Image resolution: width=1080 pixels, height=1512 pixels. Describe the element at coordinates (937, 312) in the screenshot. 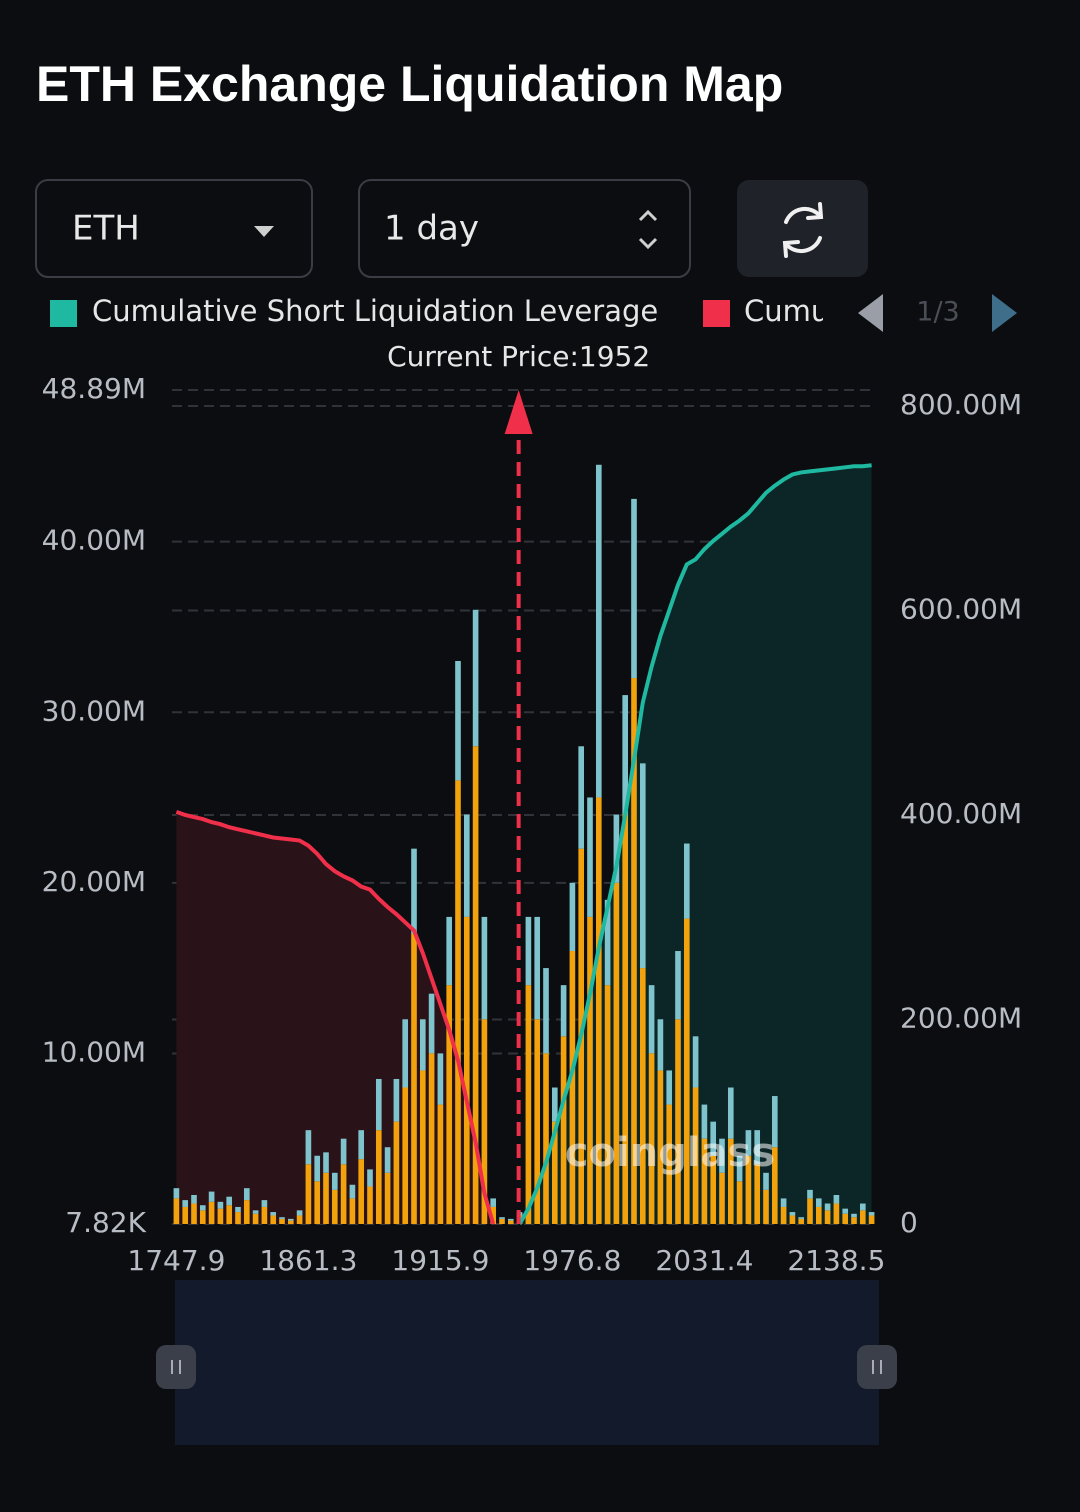

I see `legend-page: 1/3` at that location.